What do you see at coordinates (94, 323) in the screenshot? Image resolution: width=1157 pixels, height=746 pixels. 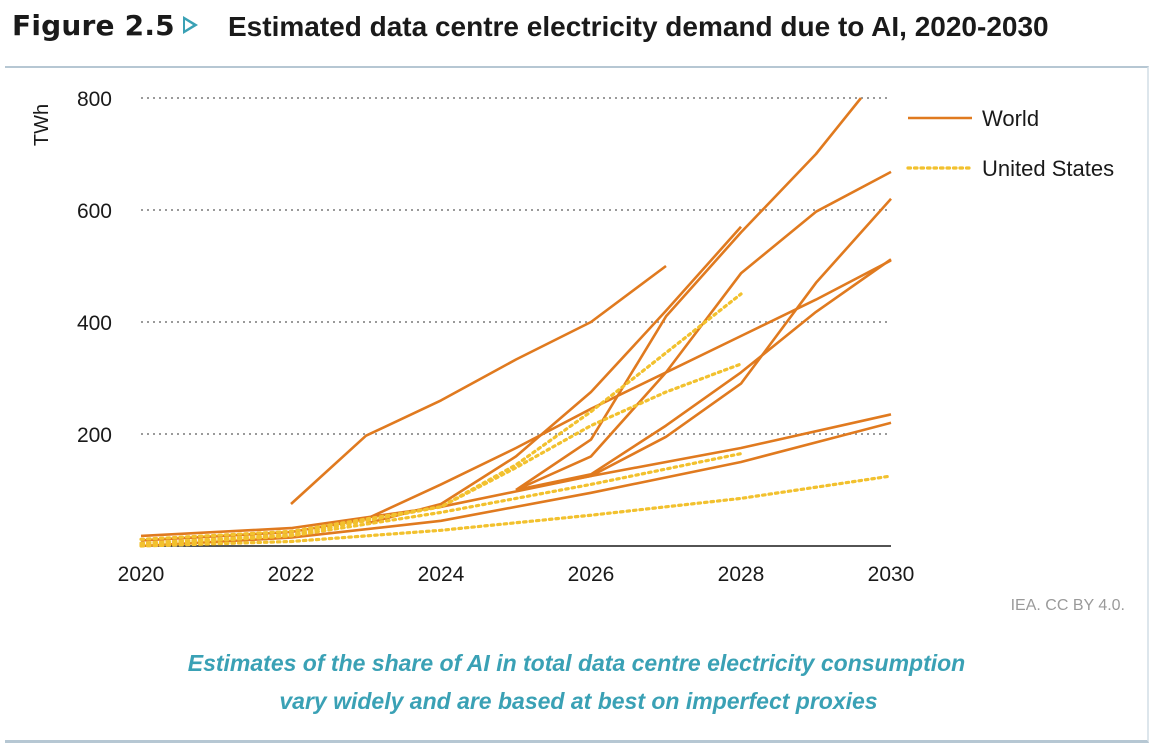 I see `y-tick-label: 400` at bounding box center [94, 323].